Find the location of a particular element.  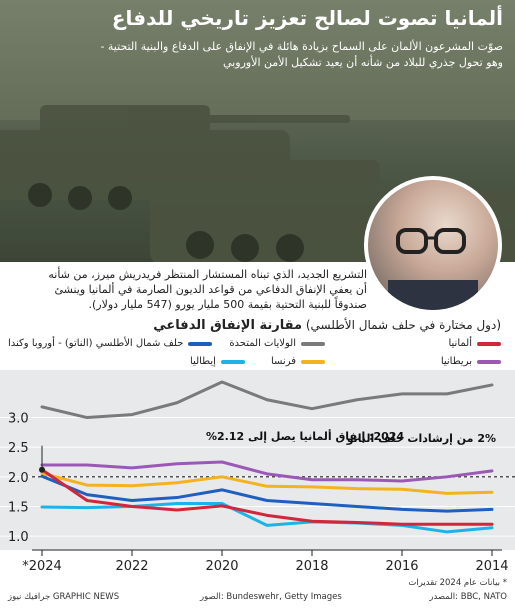

x-tick-label: 2014 is located at coordinates (491, 566).